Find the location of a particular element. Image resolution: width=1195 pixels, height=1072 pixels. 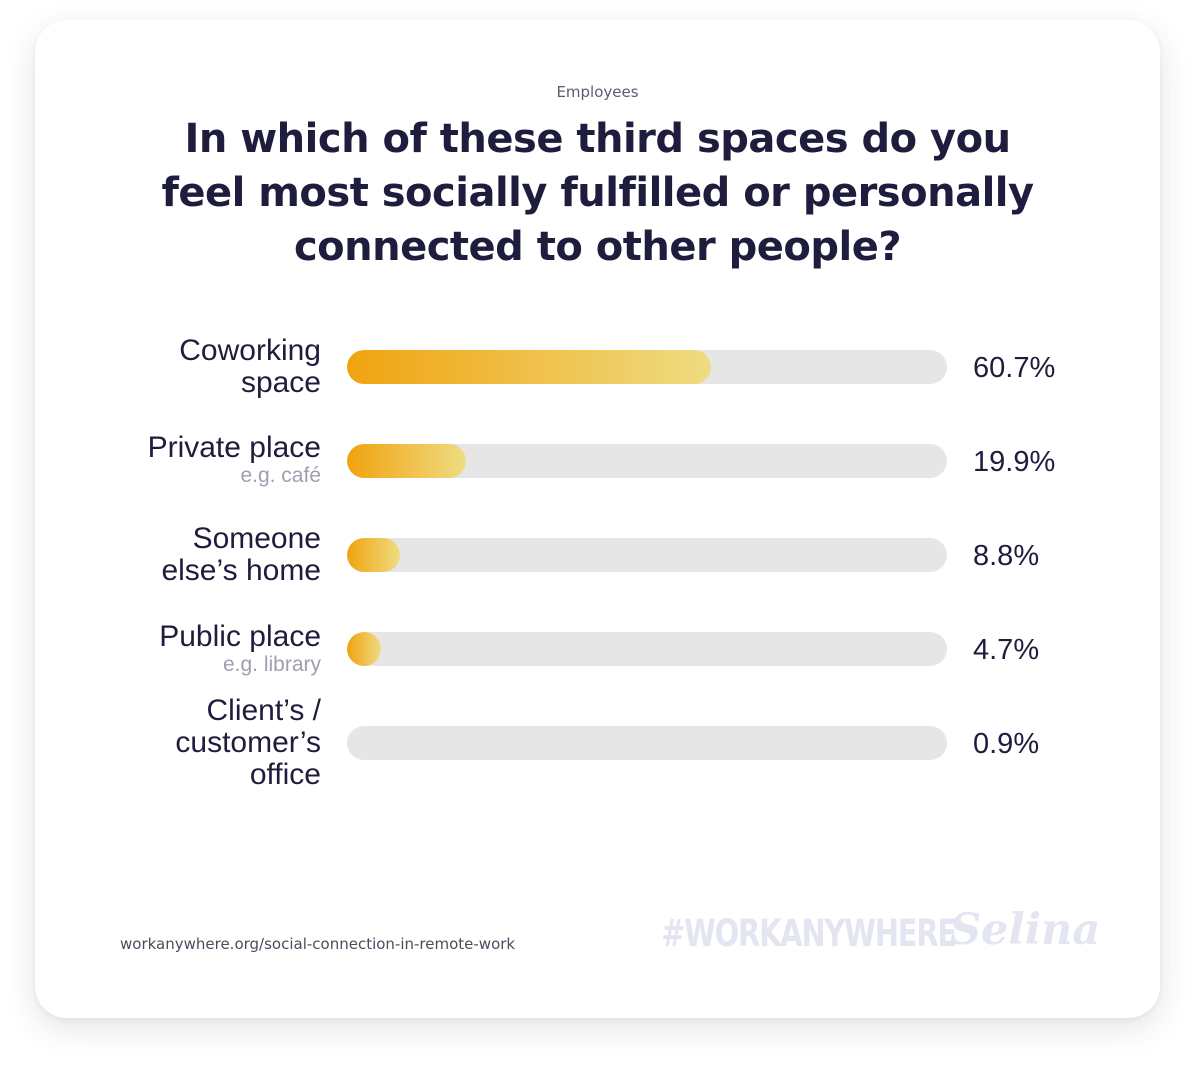

category-label-private-place: Private place e.g. café is located at coordinates (234, 460).